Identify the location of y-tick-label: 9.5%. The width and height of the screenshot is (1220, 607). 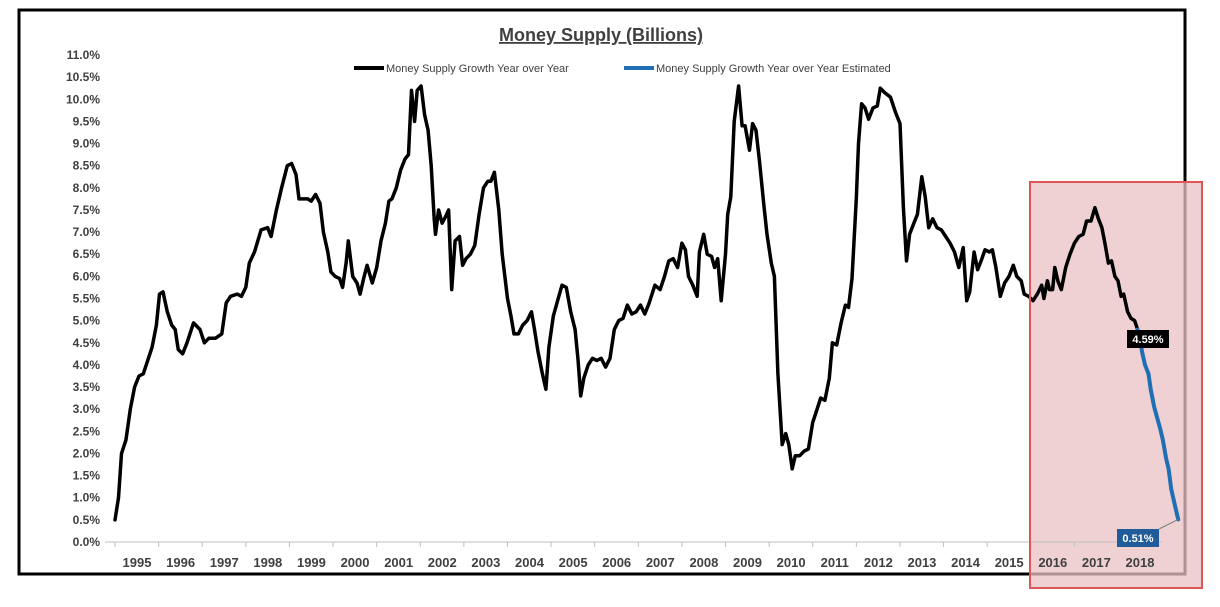
(87, 121).